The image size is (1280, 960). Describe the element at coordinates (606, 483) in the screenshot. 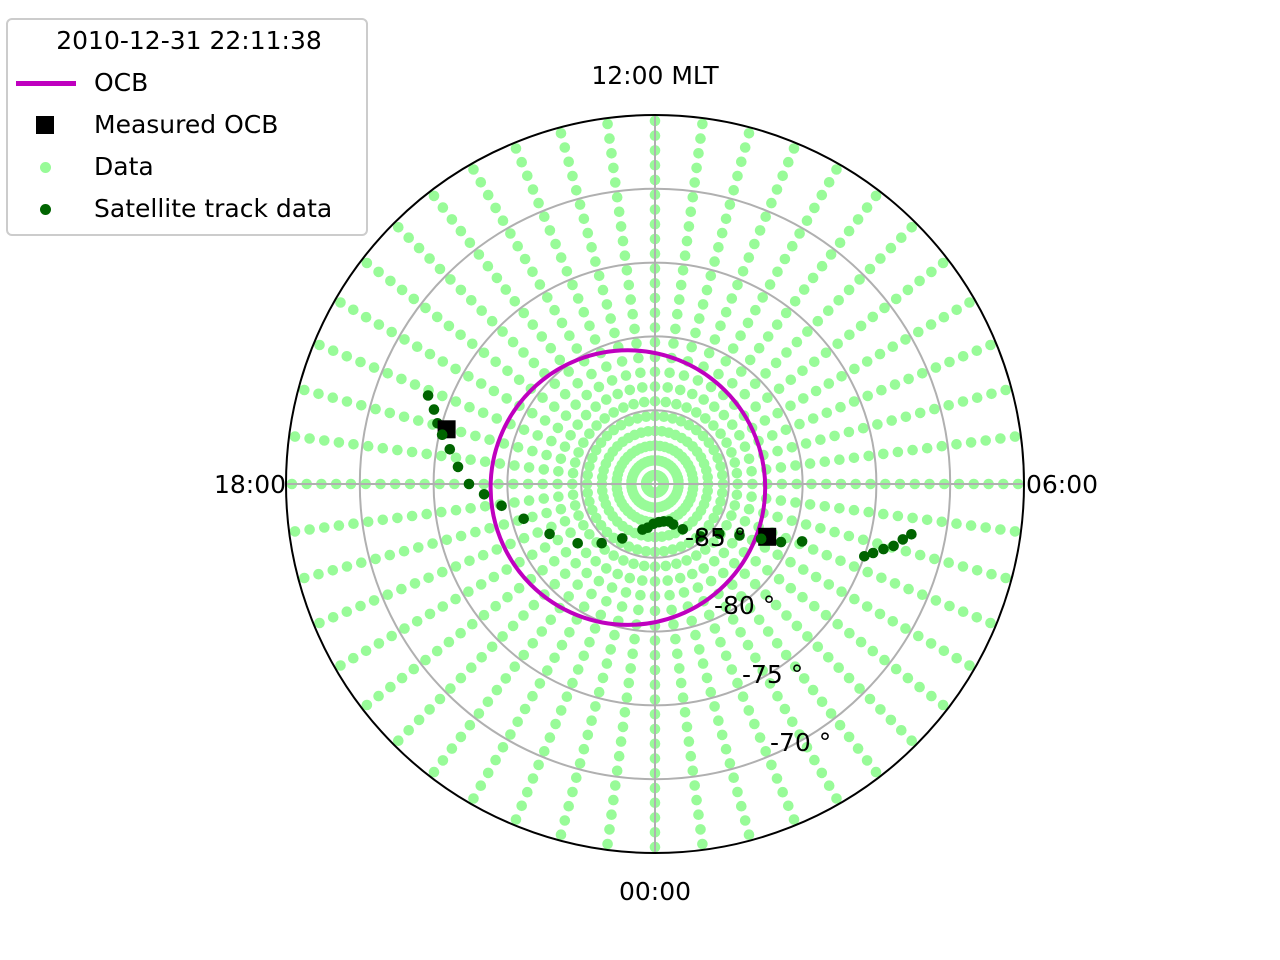

I see `measured-ocb-layer` at that location.